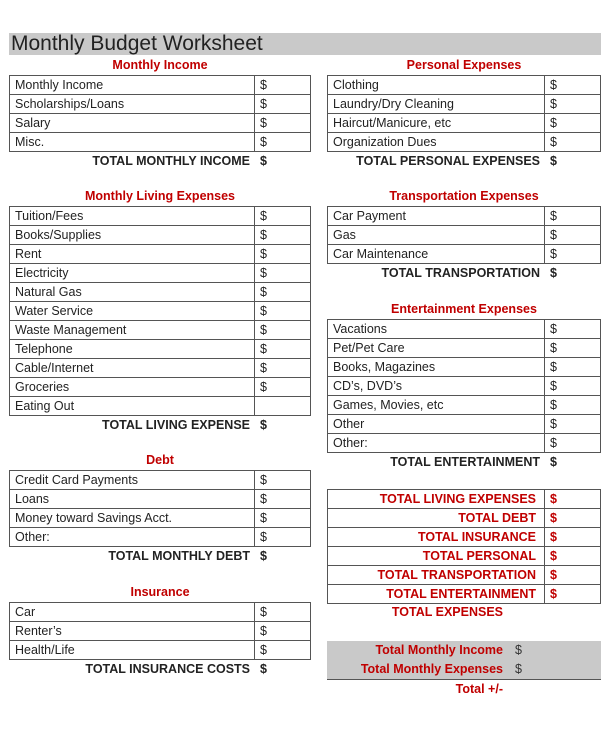 This screenshot has width=601, height=756. I want to click on row-label: Misc., so click(132, 142).